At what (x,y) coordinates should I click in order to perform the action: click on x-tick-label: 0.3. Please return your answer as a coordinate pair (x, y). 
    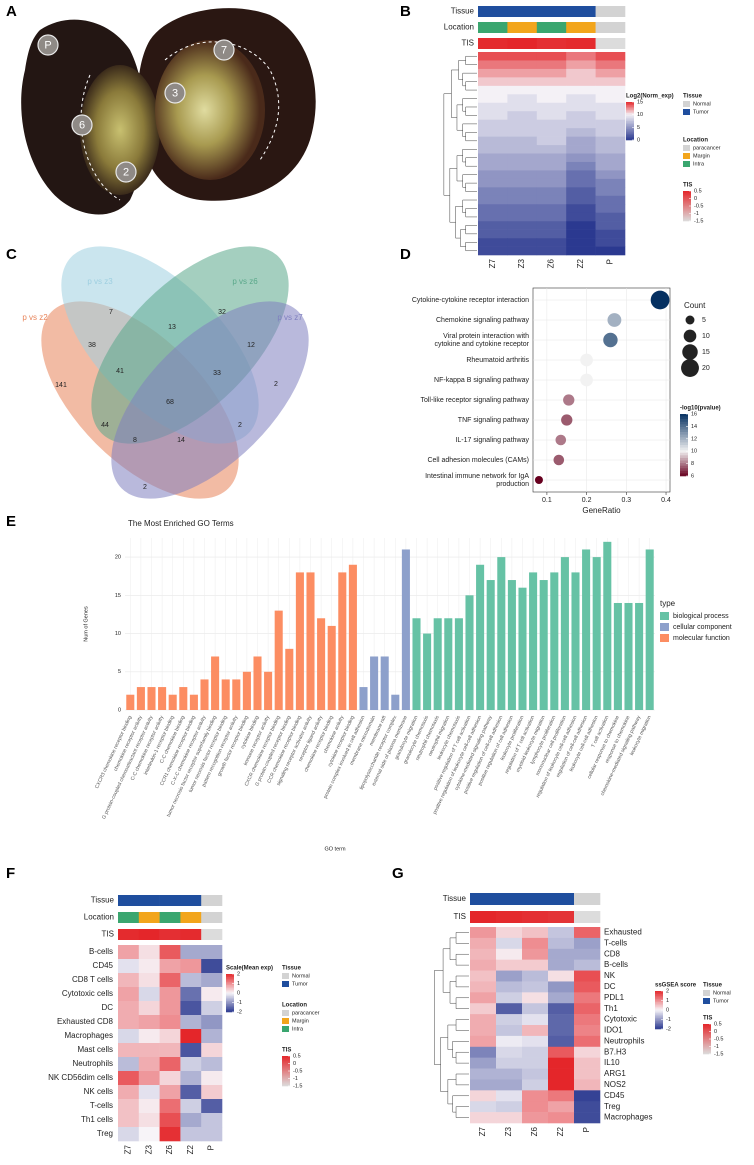
    Looking at the image, I should click on (626, 500).